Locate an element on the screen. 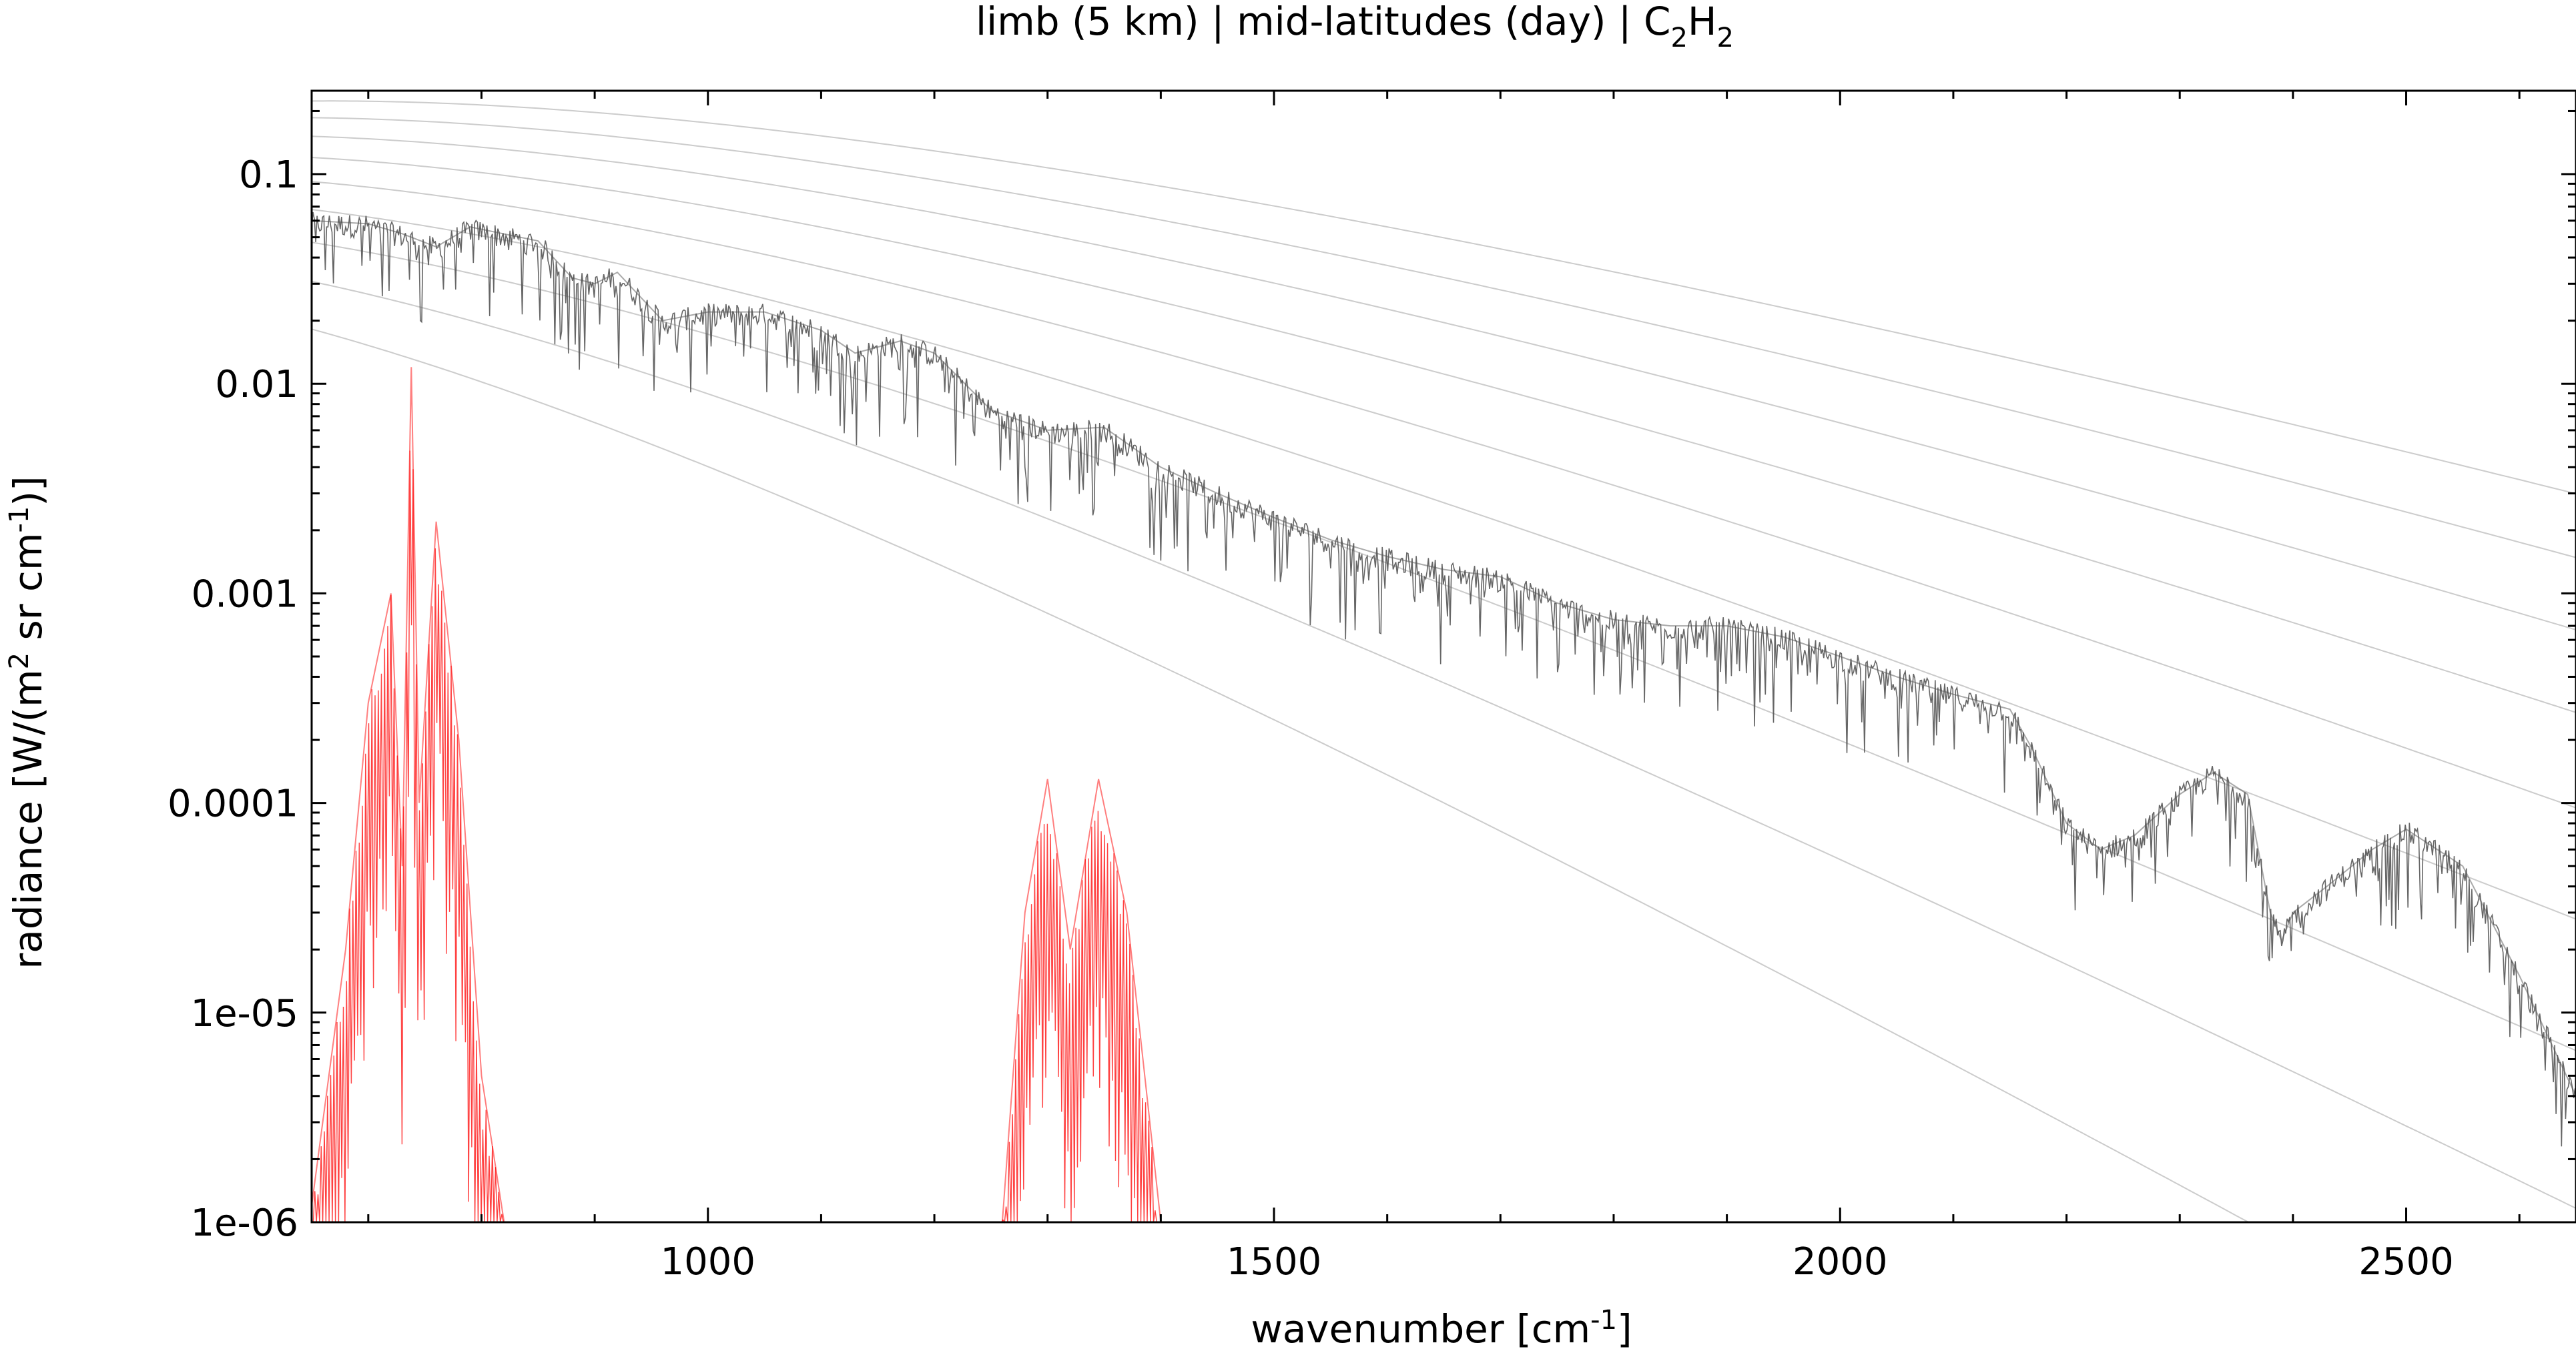 The width and height of the screenshot is (2576, 1357). y-tick-label: 0.1 is located at coordinates (268, 175).